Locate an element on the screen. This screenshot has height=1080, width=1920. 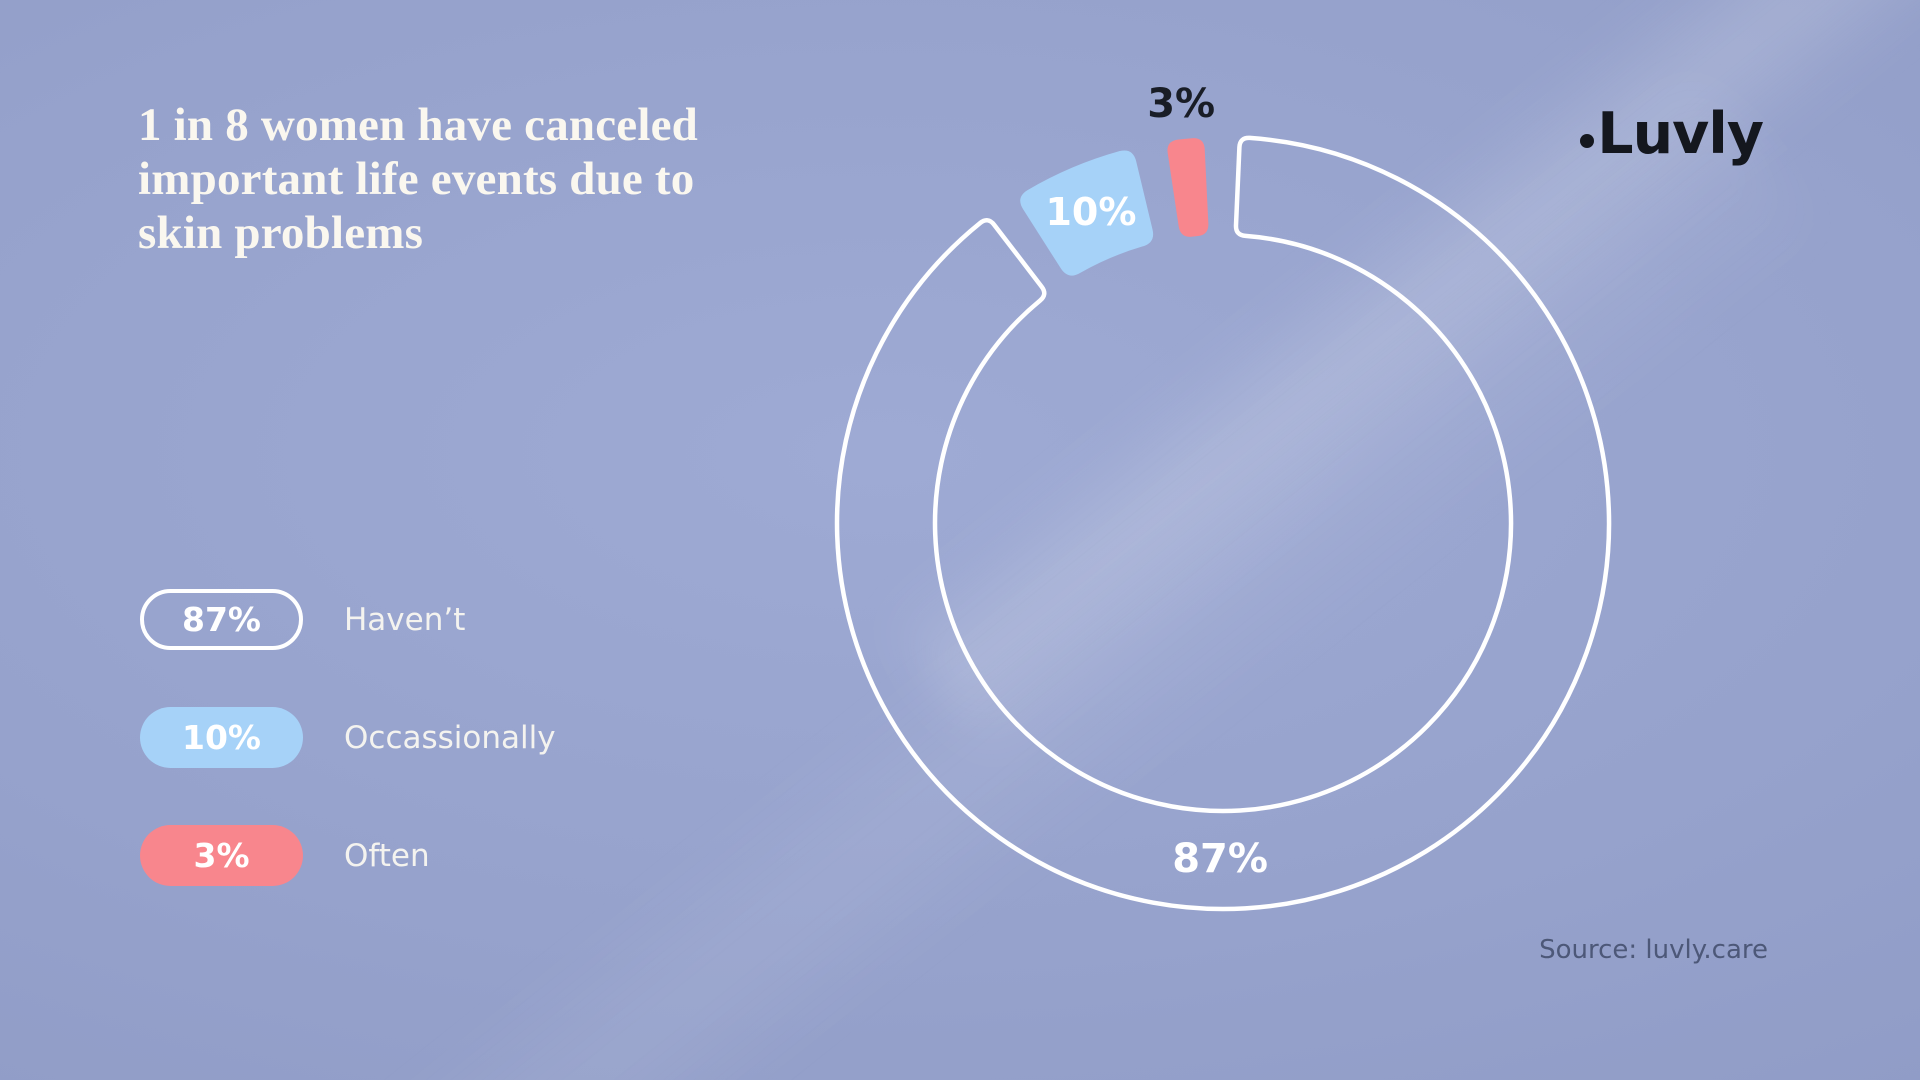
title-line-2: important life events due to is located at coordinates (416, 179).